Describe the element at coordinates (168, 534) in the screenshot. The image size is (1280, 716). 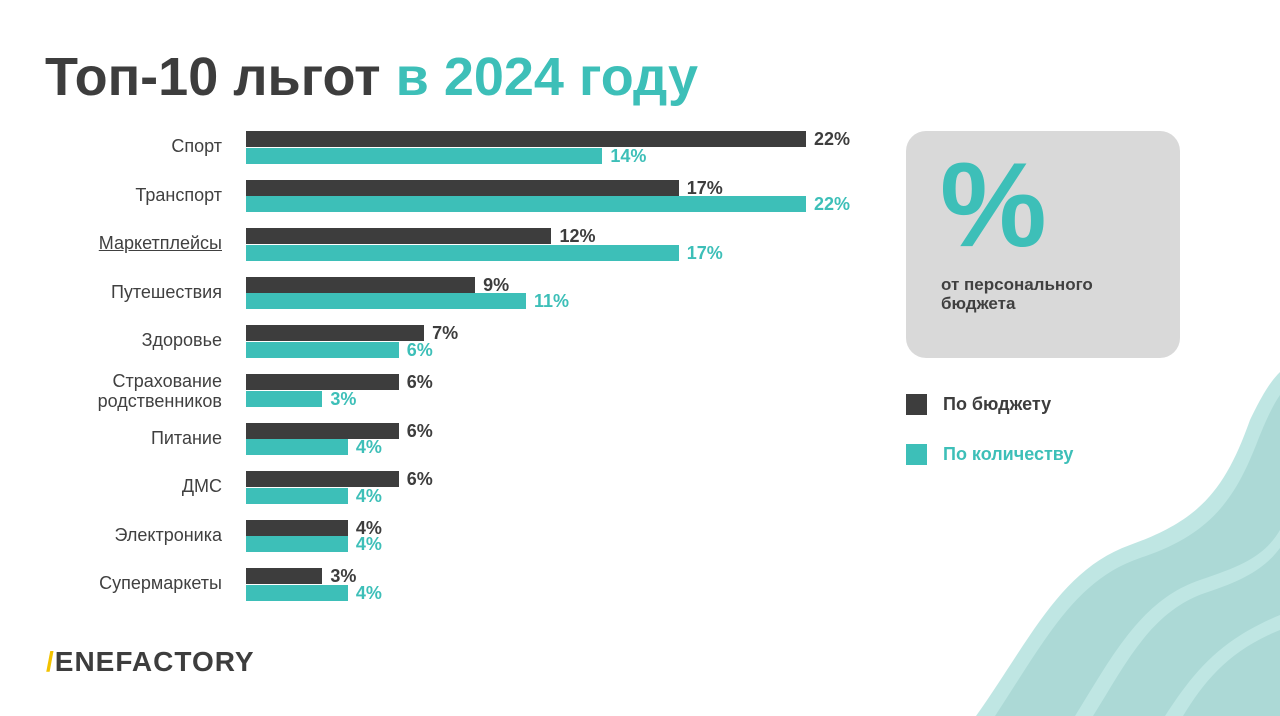
I see `category-label: Электроника` at that location.